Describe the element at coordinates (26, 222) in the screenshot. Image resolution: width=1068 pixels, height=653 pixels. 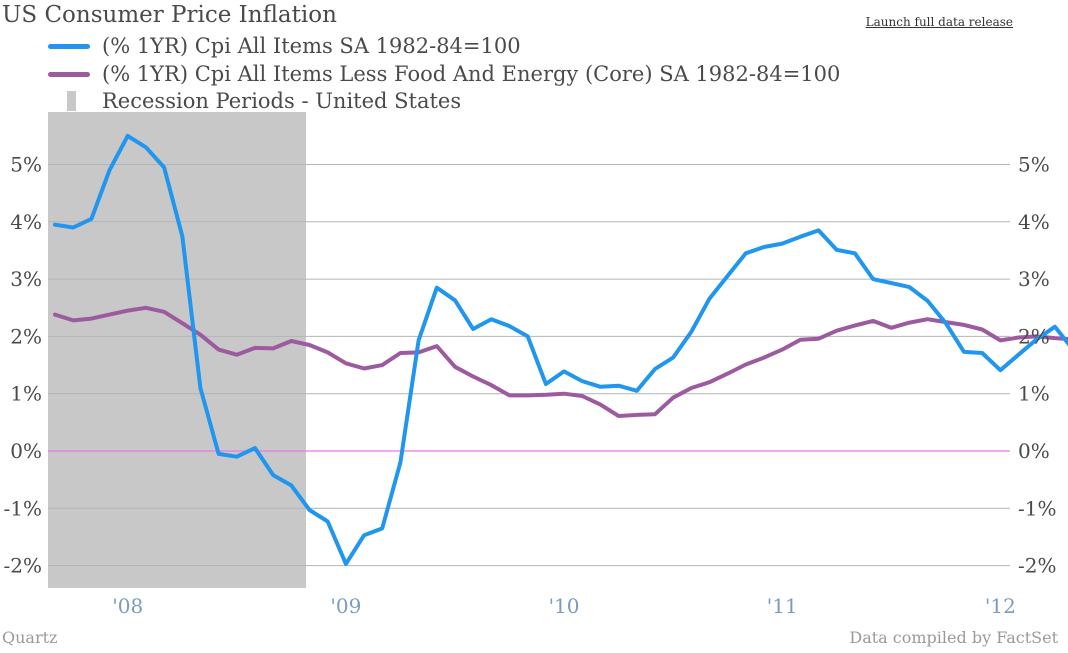
I see `y-tick-label-left: 4%` at that location.